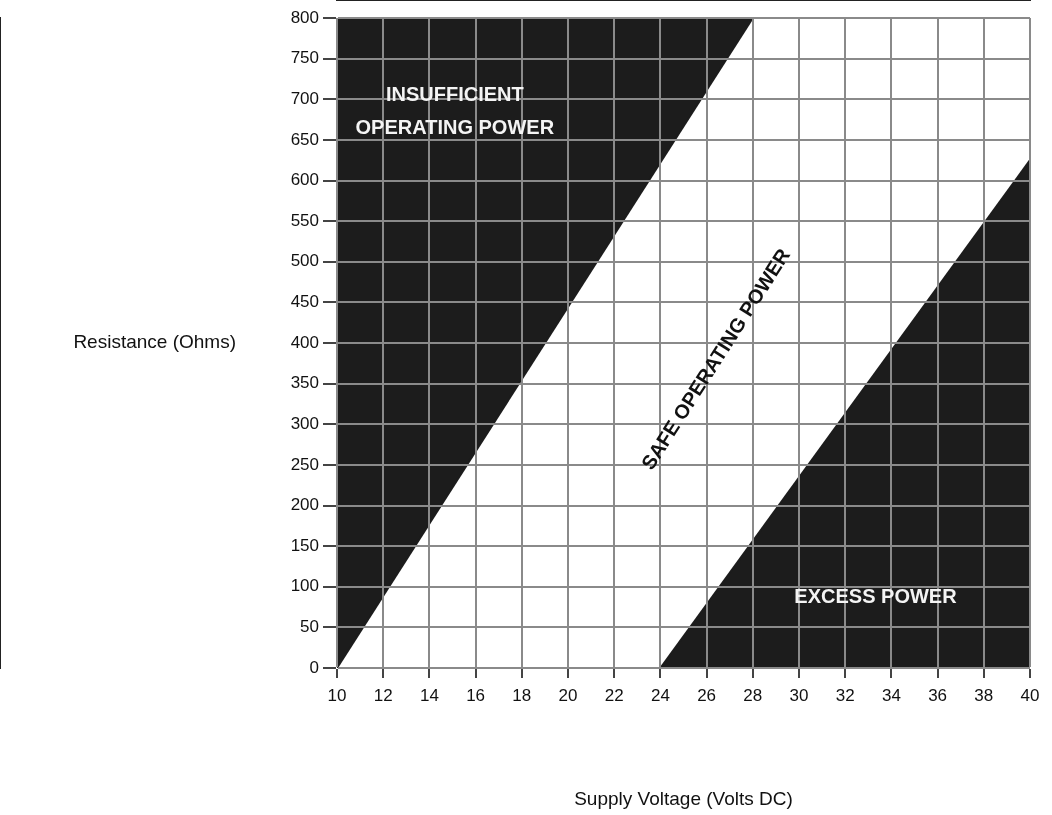  Describe the element at coordinates (383, 695) in the screenshot. I see `x-tick-label: 12` at that location.